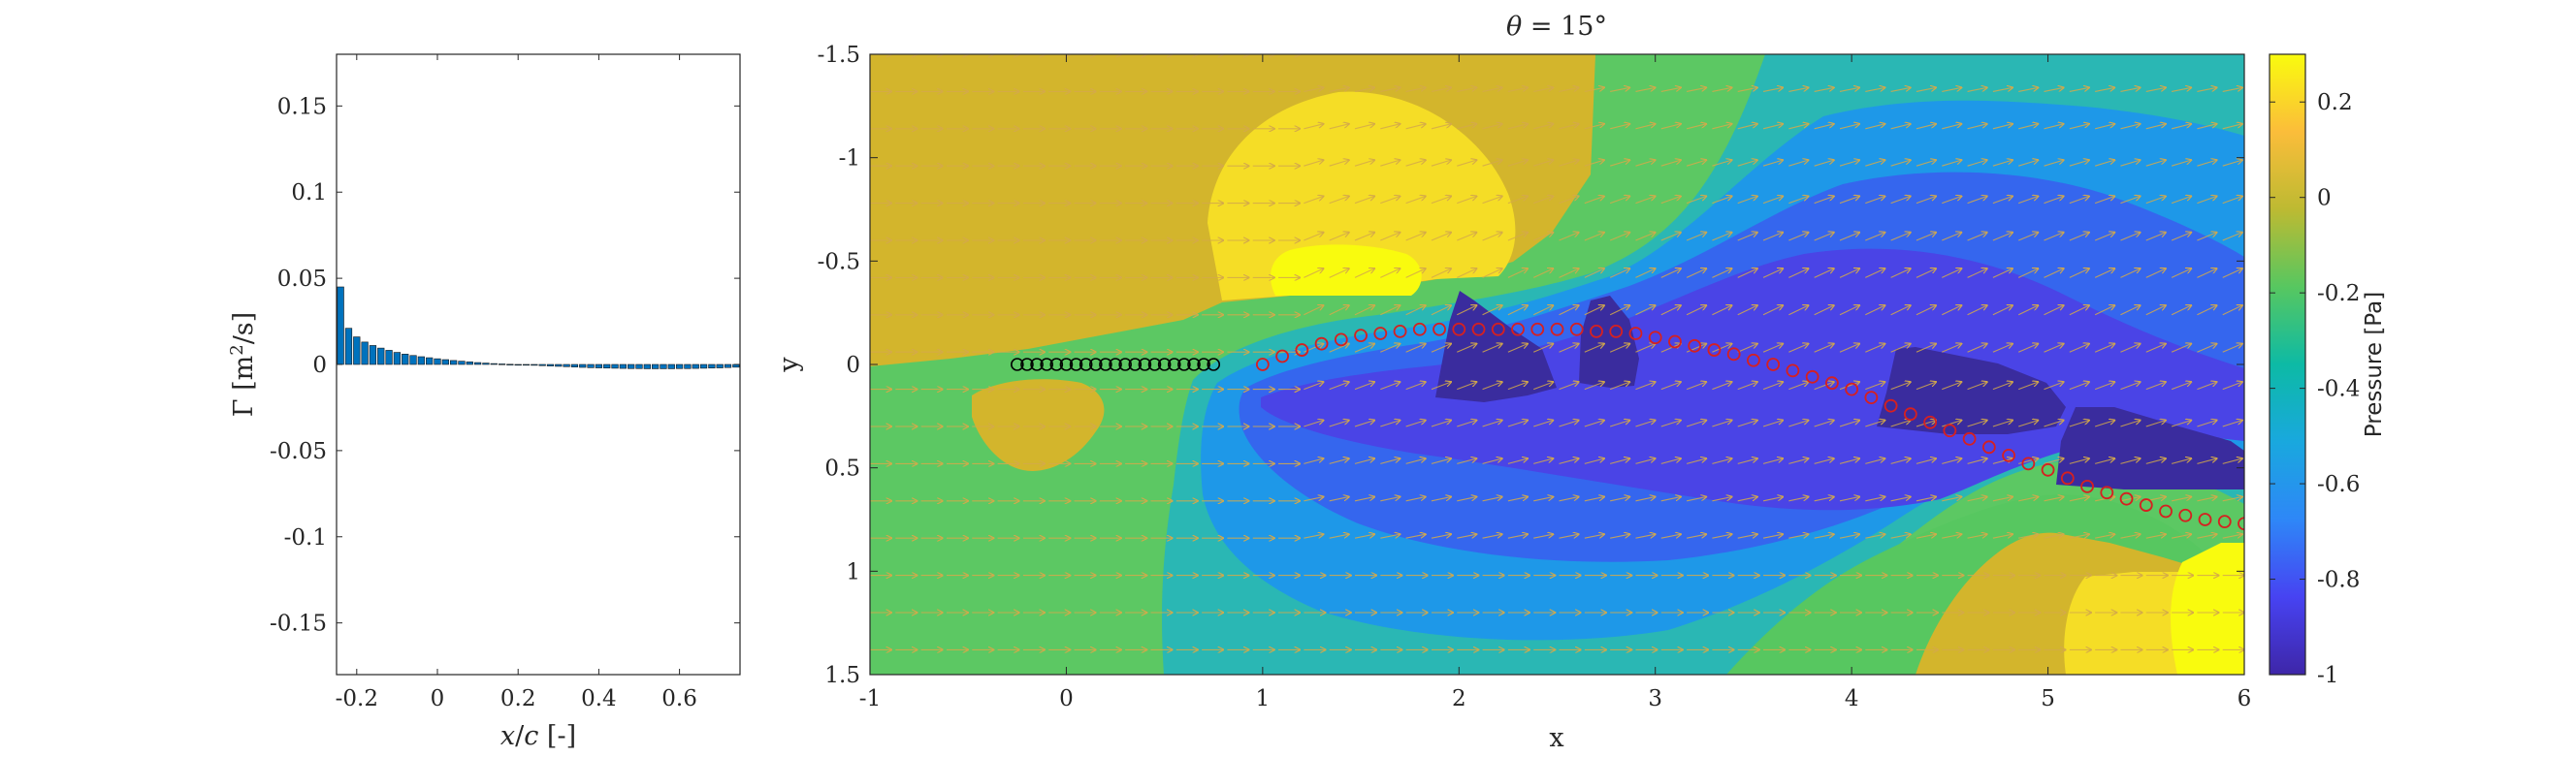  Describe the element at coordinates (1038, 425) in the screenshot. I see `contour-lower-left-high` at that location.